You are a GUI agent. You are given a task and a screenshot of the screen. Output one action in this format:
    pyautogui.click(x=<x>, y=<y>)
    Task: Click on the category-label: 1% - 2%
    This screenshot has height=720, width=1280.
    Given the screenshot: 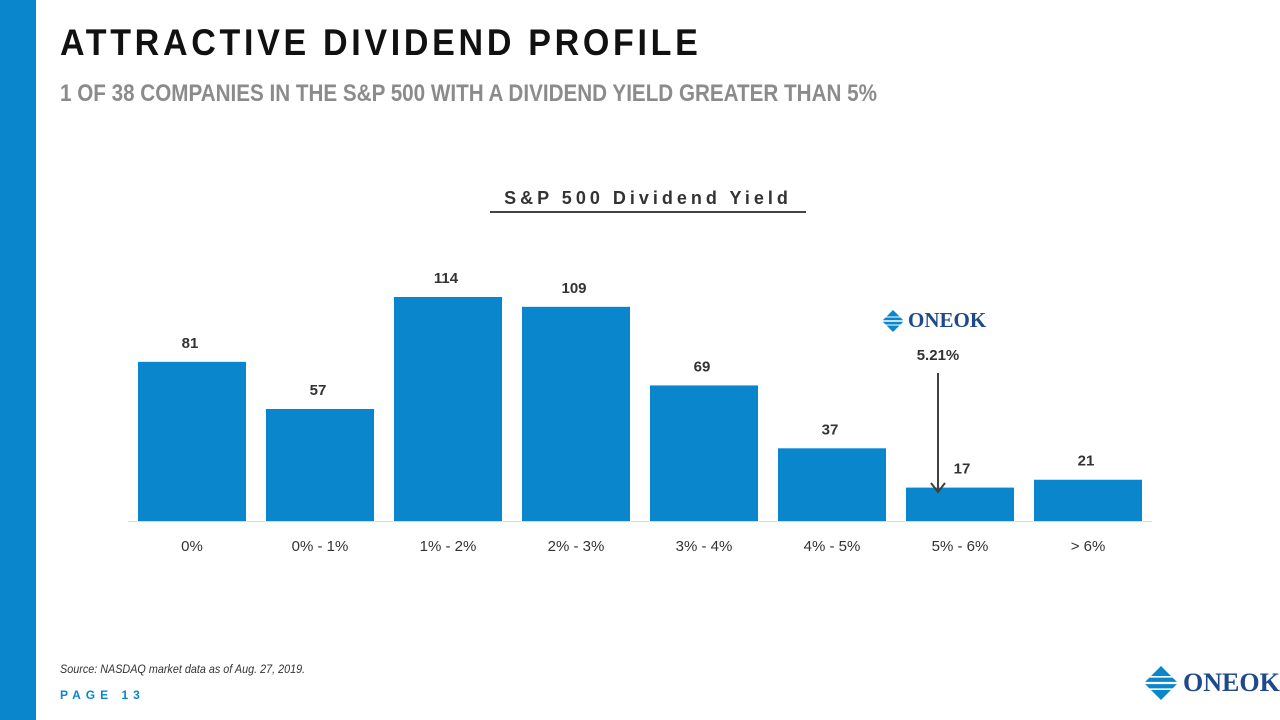 What is the action you would take?
    pyautogui.click(x=448, y=546)
    